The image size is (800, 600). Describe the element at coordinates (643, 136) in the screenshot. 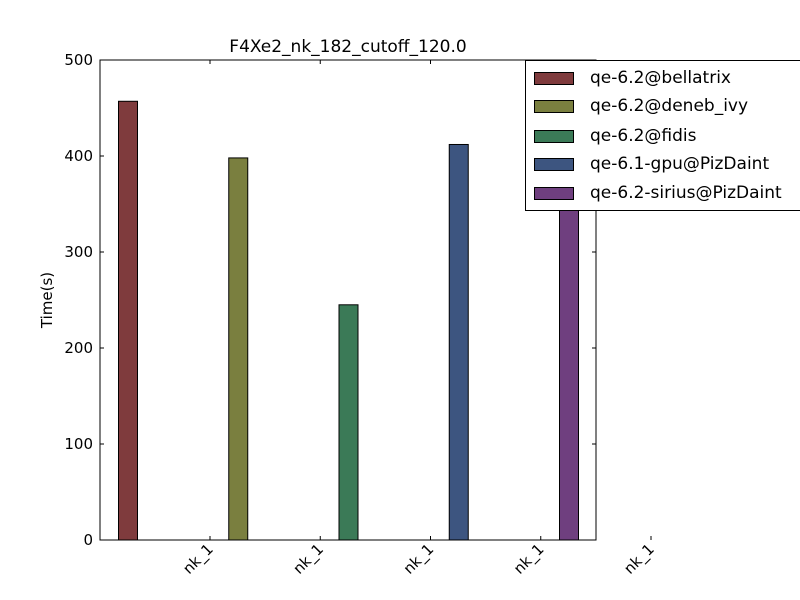

I see `legend-label: qe-6.2@fidis` at that location.